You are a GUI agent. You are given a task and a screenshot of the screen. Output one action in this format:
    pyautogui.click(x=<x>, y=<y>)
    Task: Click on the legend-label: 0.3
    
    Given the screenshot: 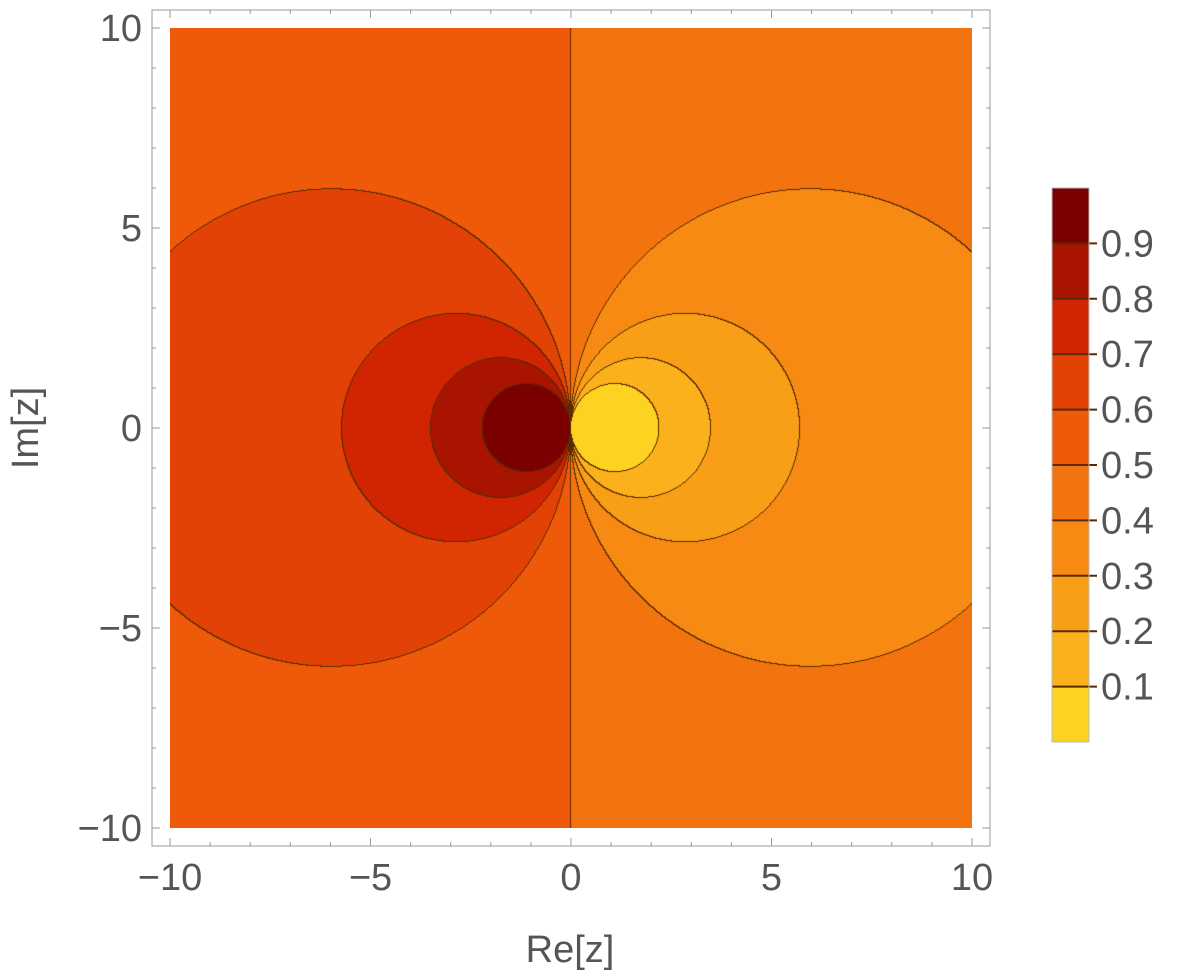 What is the action you would take?
    pyautogui.click(x=1127, y=577)
    